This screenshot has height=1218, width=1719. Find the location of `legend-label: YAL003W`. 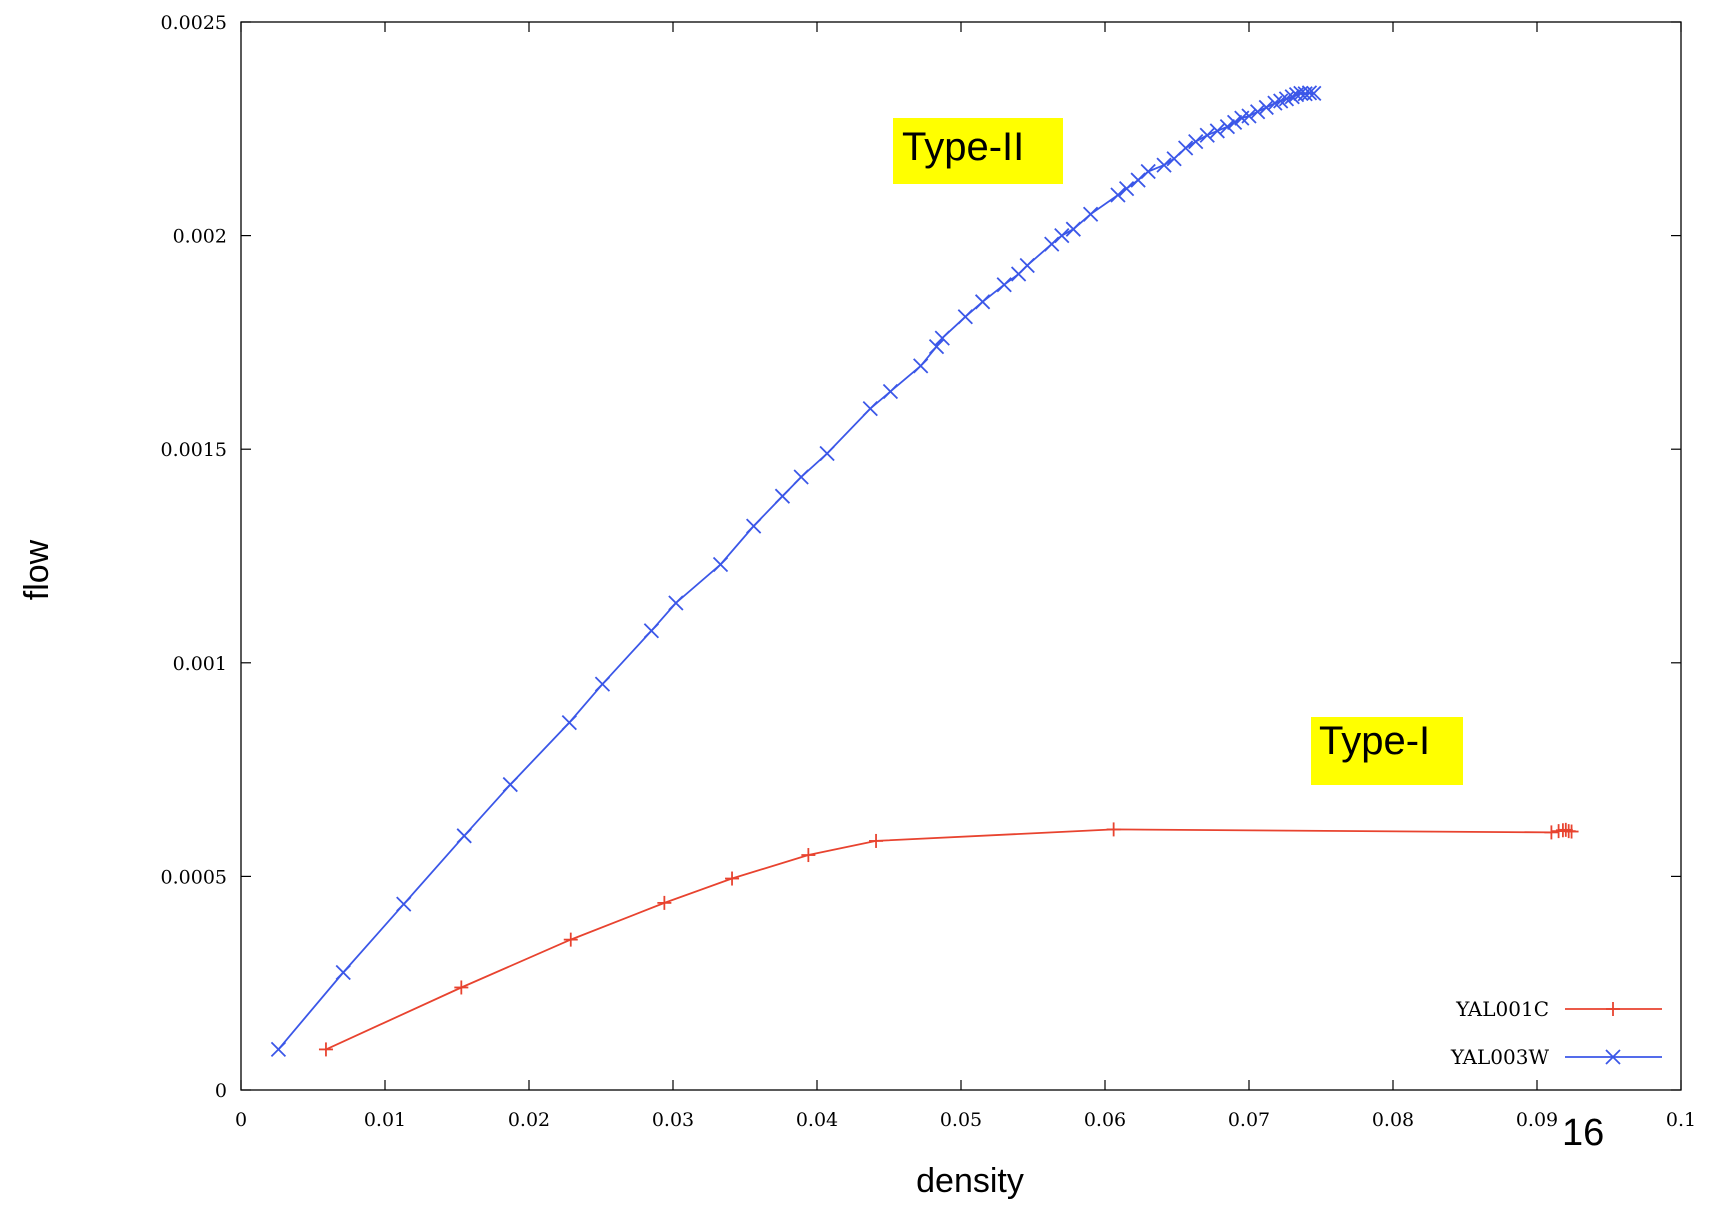

legend-label: YAL003W is located at coordinates (1500, 1057).